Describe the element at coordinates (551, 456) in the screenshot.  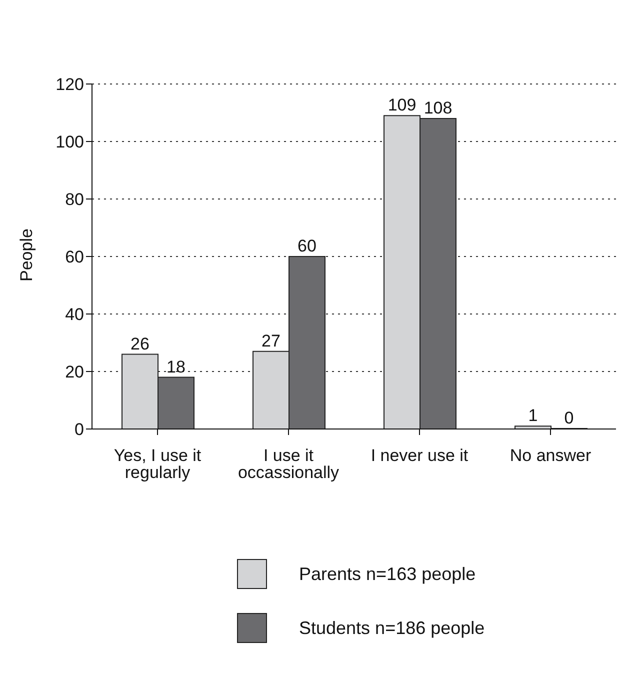
I see `x-tick-label: No answer` at that location.